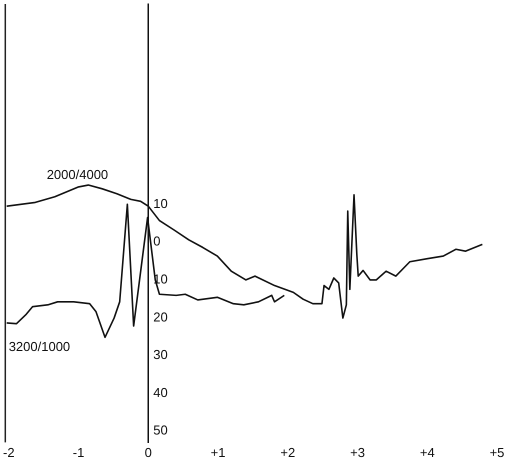 The width and height of the screenshot is (509, 464). I want to click on x-tick-label: +1, so click(218, 452).